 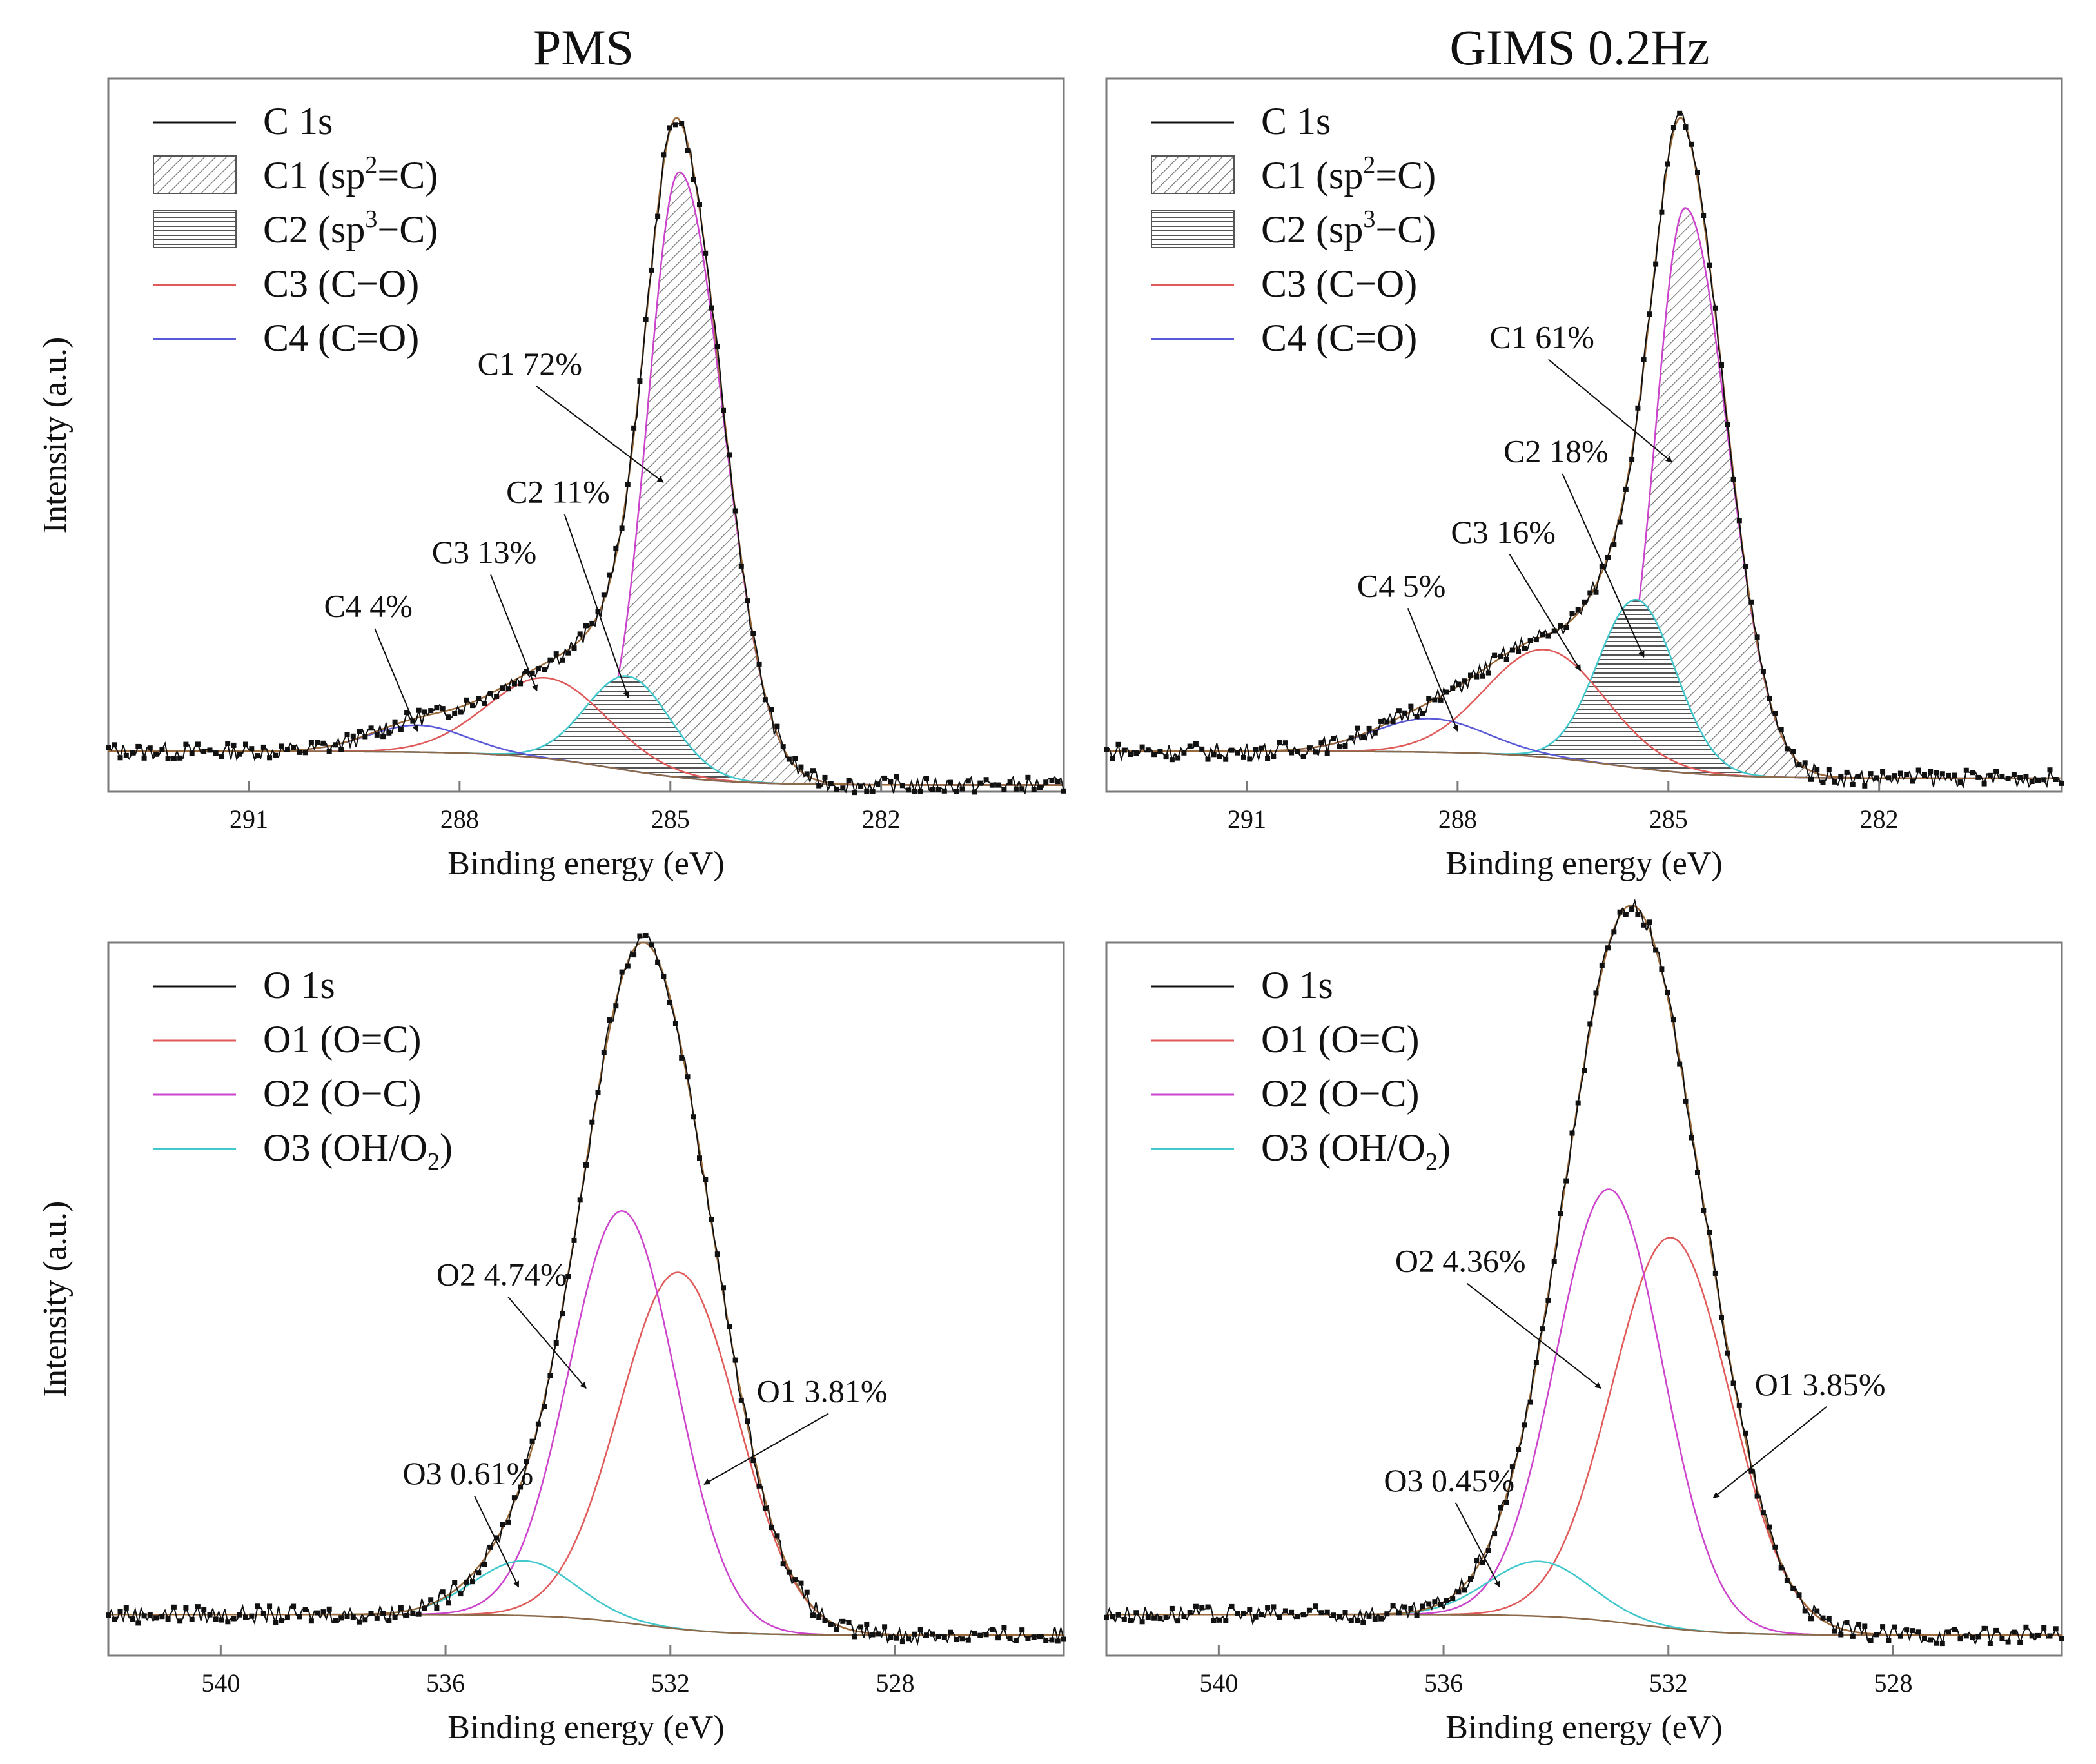 What do you see at coordinates (1504, 532) in the screenshot?
I see `annotation-label: C3 16%` at bounding box center [1504, 532].